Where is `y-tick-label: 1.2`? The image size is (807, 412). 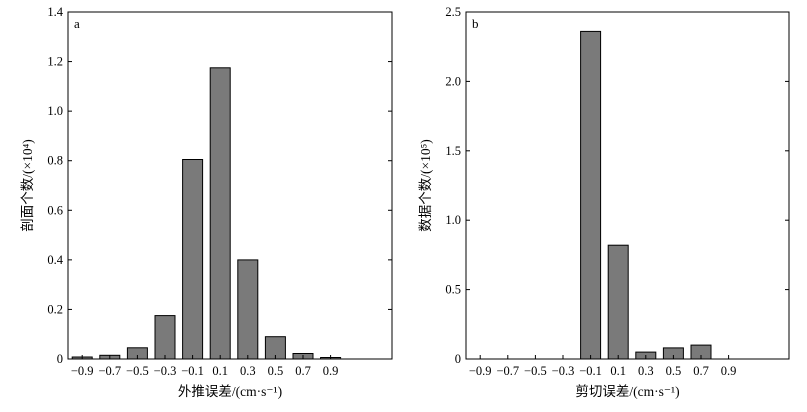
y-tick-label: 1.2 is located at coordinates (55, 62).